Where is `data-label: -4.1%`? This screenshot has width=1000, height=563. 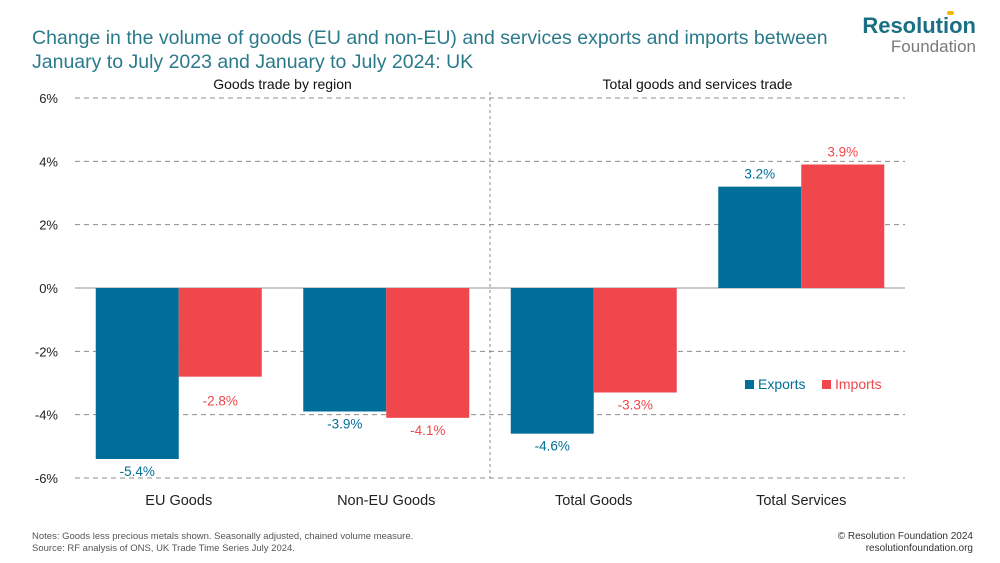
data-label: -4.1% is located at coordinates (427, 430).